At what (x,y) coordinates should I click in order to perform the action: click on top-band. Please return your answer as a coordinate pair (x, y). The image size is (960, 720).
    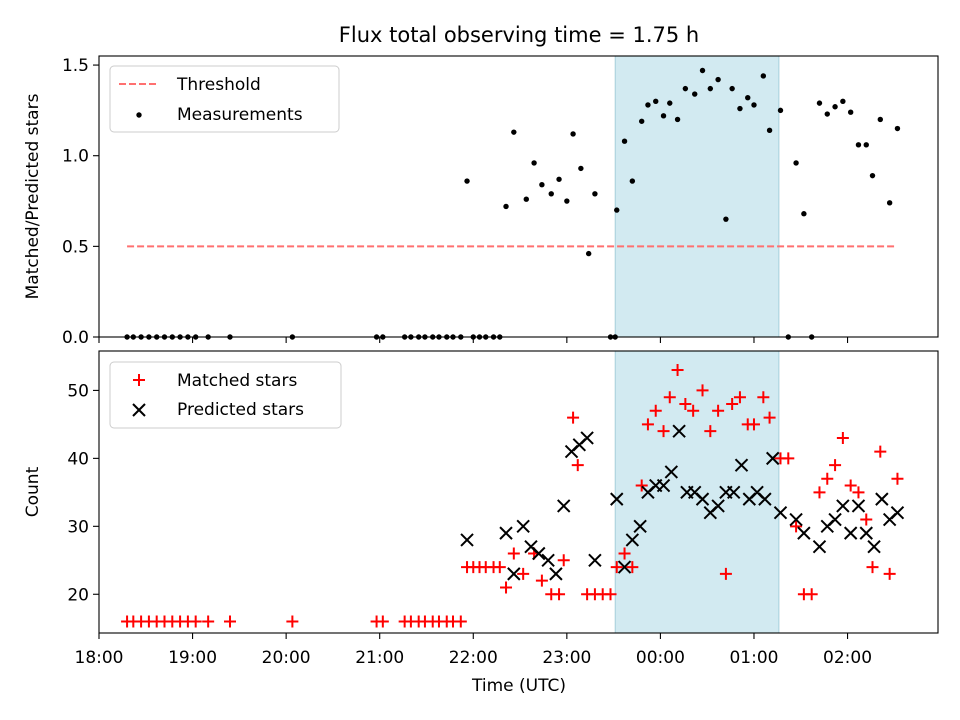
    Looking at the image, I should click on (697, 196).